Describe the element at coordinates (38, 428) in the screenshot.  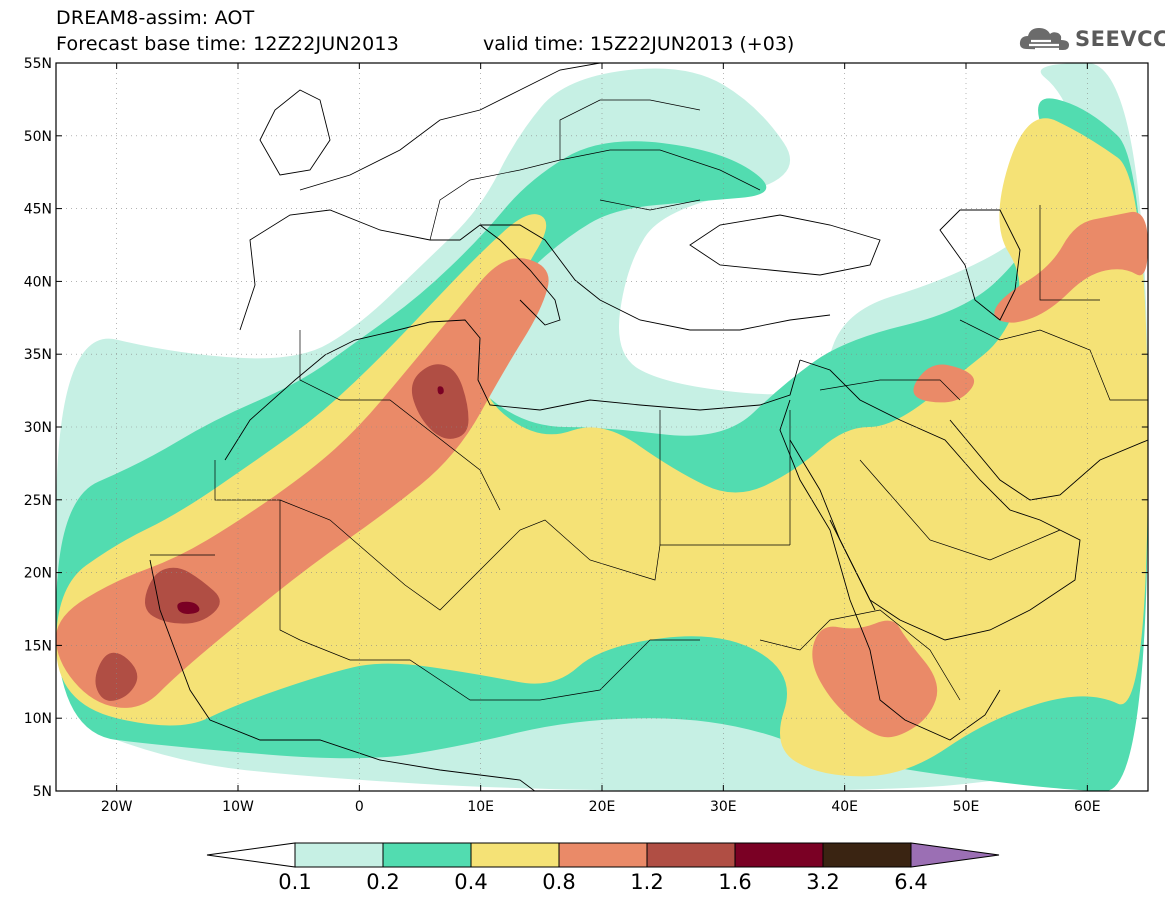
I see `y-tick-label: 30N` at that location.